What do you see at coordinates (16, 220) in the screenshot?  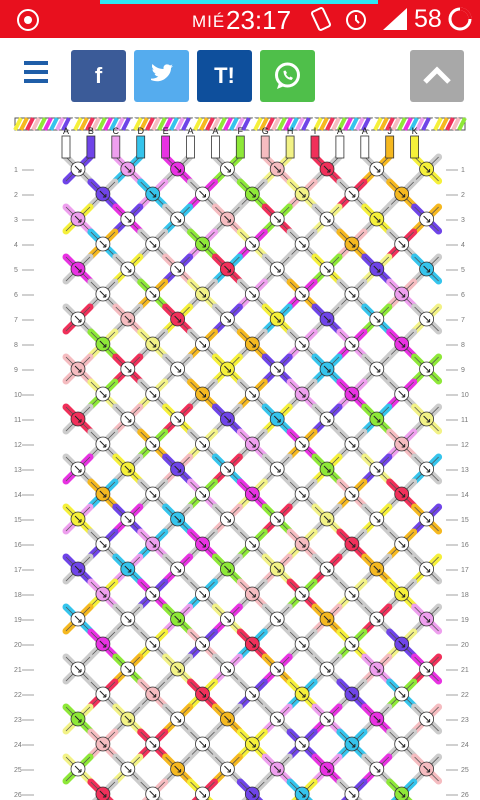 I see `row-number-left: 3` at bounding box center [16, 220].